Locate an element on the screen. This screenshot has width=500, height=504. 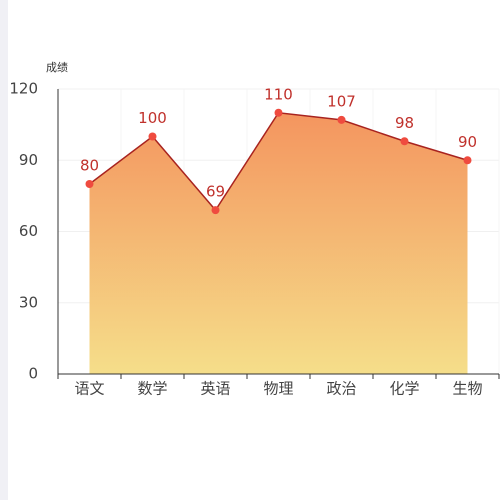
x-tick-label: 化学 is located at coordinates (404, 389).